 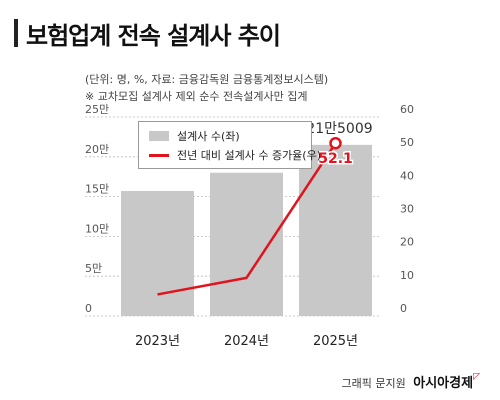 I want to click on legend-item-line: 전년 대비 설계사 수 증가율(우), so click(x=235, y=155).